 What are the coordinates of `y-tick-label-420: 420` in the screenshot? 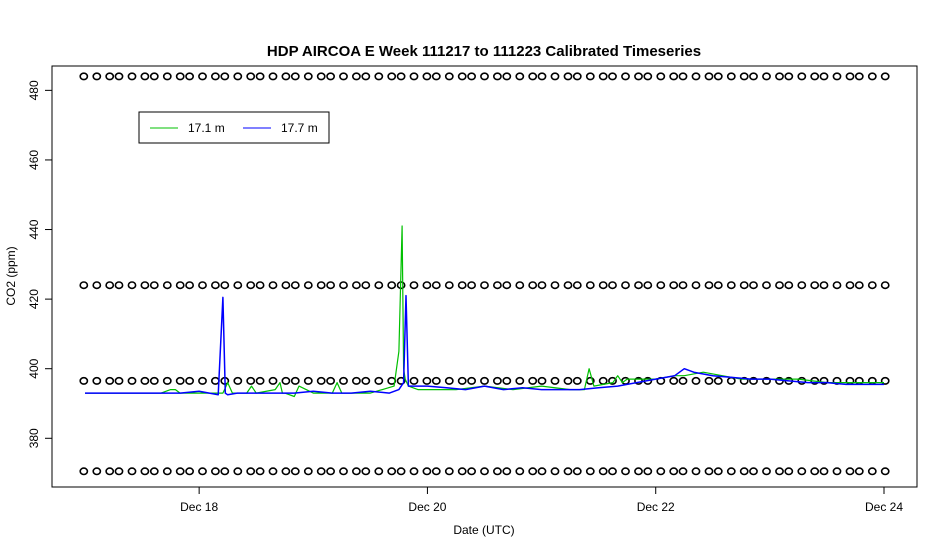 It's located at (34, 299).